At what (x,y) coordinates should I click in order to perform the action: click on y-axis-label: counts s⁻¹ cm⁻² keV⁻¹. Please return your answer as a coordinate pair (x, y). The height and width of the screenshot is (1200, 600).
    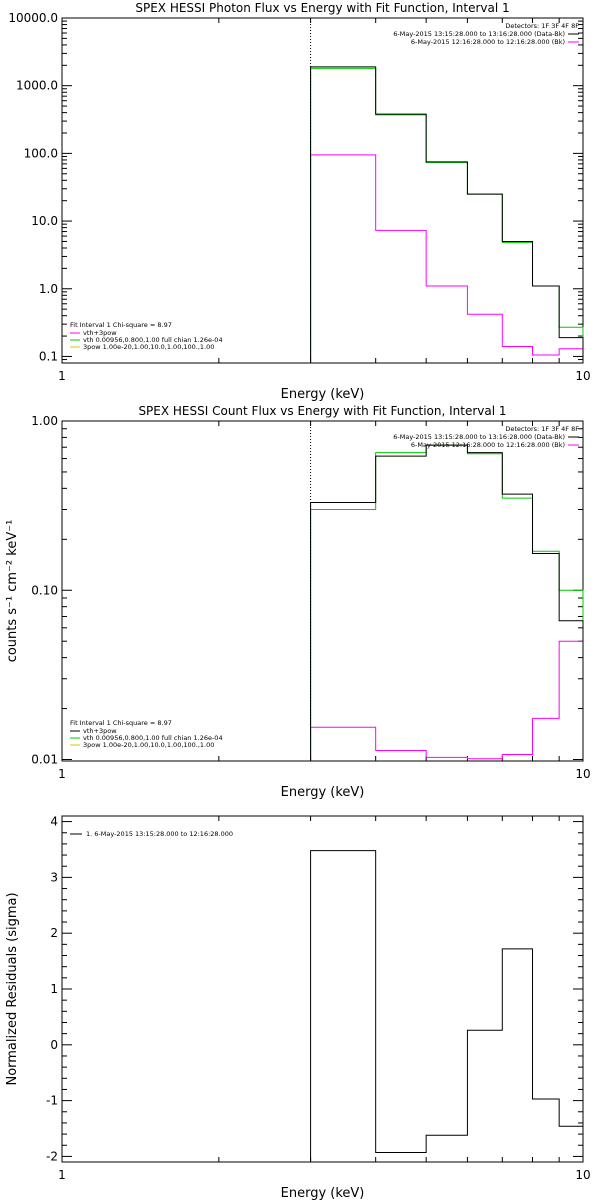
    Looking at the image, I should click on (12, 591).